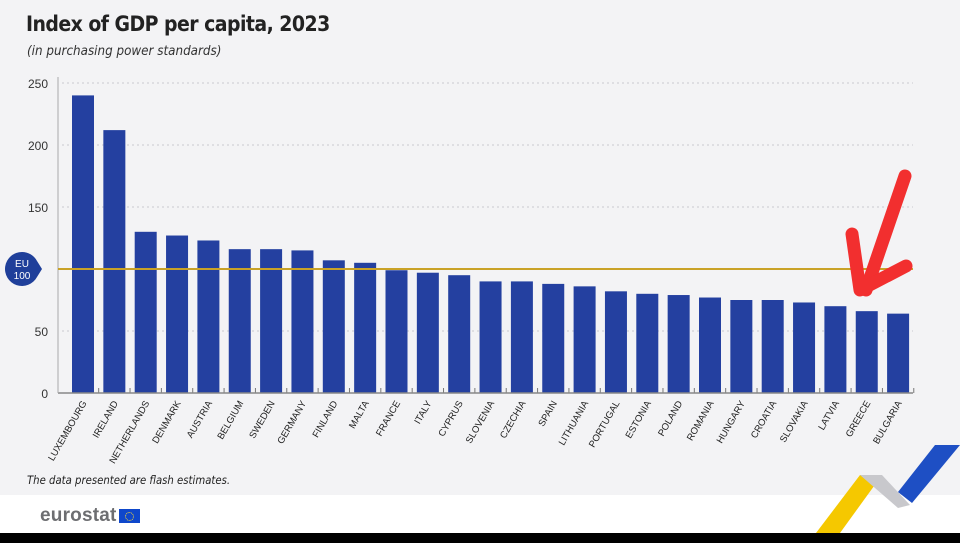 The width and height of the screenshot is (960, 543). What do you see at coordinates (83, 244) in the screenshot?
I see `bar-luxembourg` at bounding box center [83, 244].